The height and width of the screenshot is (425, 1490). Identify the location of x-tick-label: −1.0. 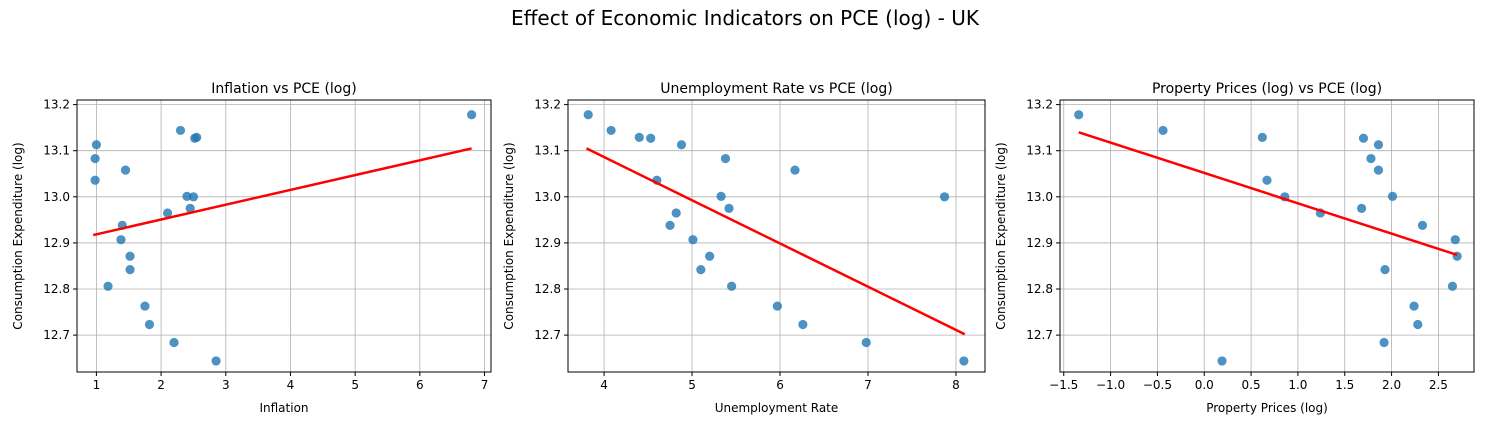
(1110, 385).